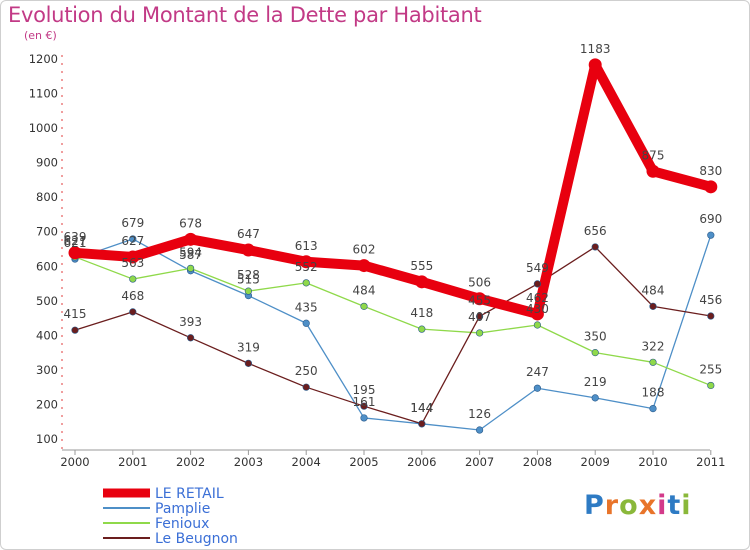 The image size is (750, 550). Describe the element at coordinates (710, 171) in the screenshot. I see `data-label-le-retail: 830` at that location.